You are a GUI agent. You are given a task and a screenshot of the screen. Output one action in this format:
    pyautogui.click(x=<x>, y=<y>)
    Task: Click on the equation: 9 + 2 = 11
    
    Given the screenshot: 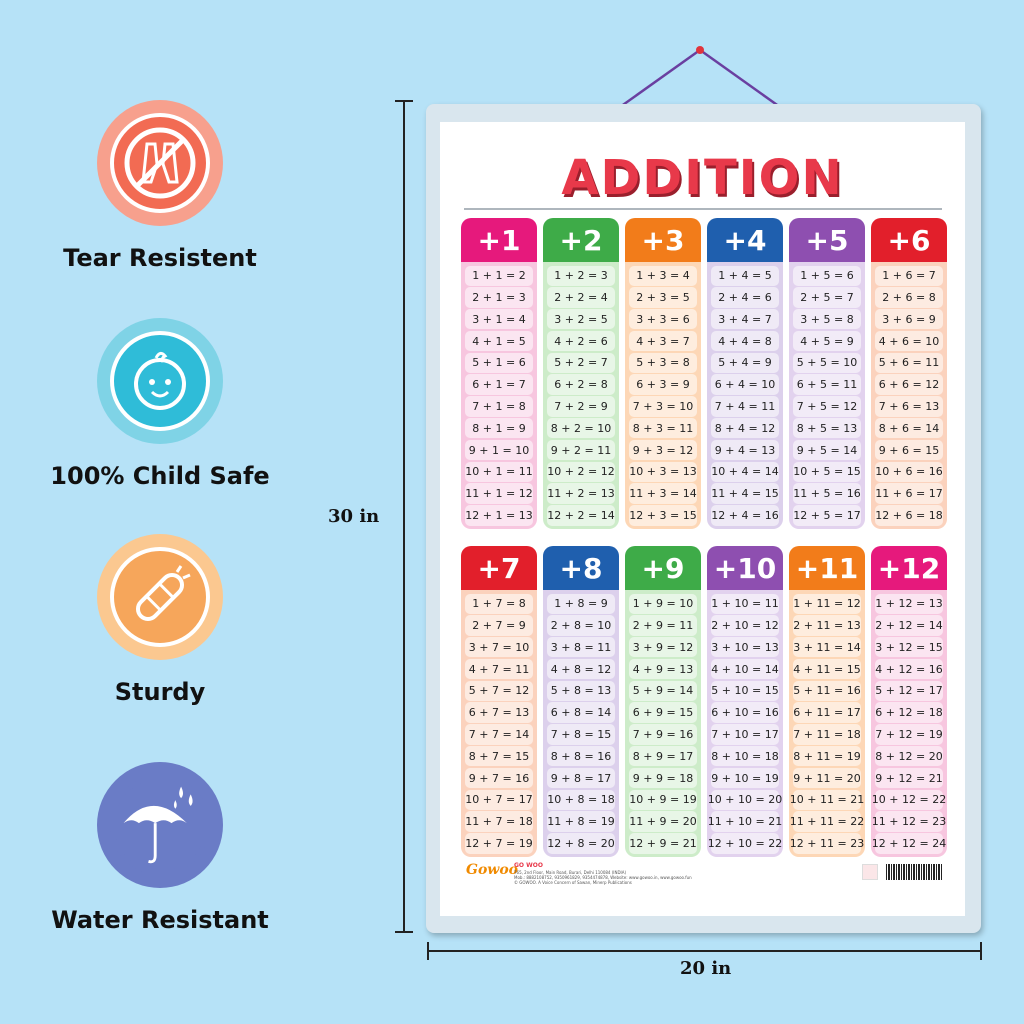 What is the action you would take?
    pyautogui.click(x=581, y=450)
    